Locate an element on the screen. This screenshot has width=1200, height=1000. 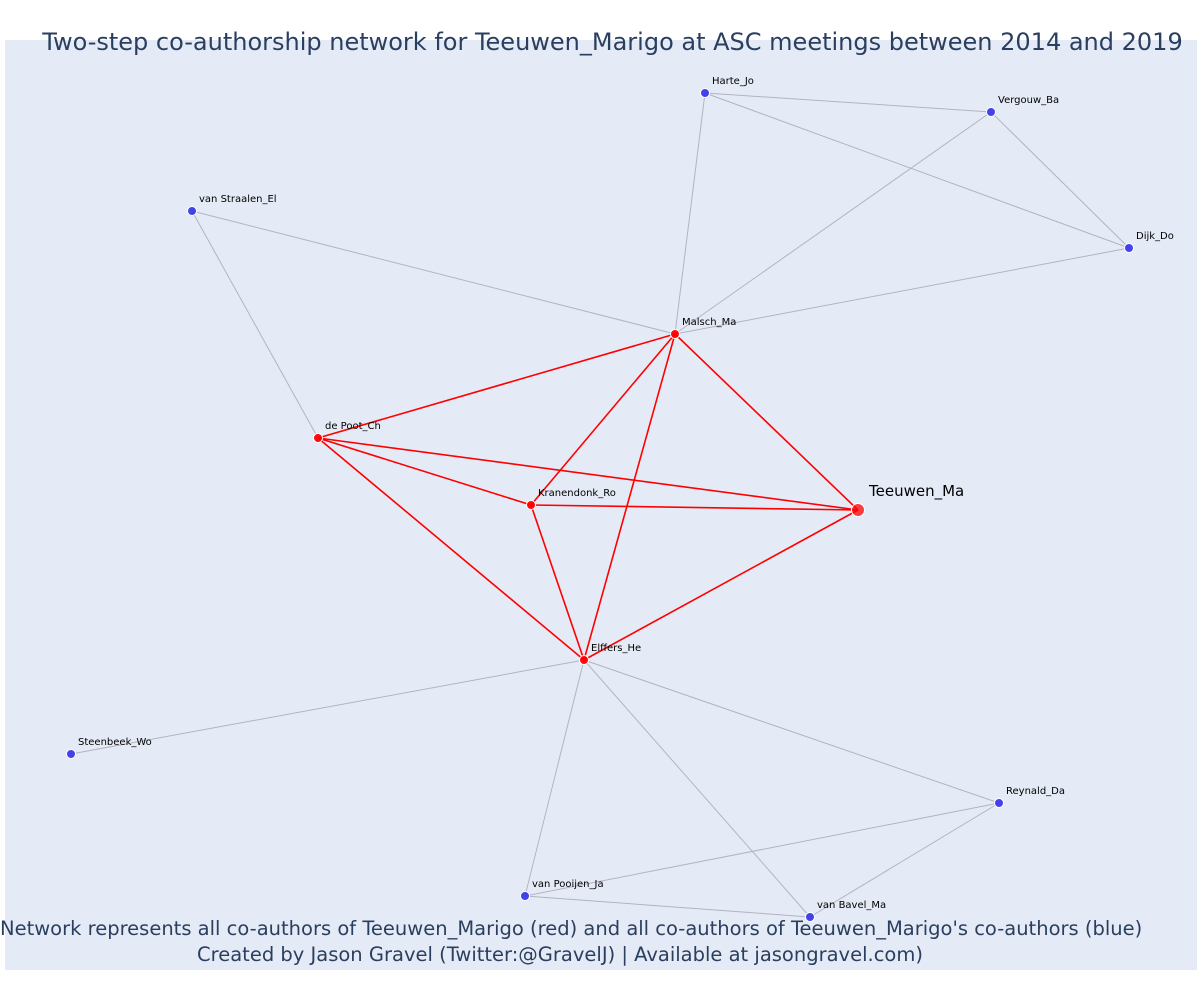
edge-vergouw-ba-malsch-ma is located at coordinates (833, 223).